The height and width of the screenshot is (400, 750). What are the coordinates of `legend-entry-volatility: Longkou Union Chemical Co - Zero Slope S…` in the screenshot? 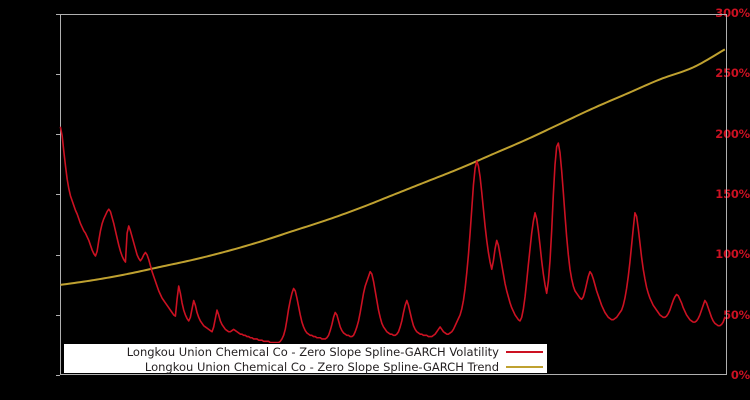 It's located at (305, 352).